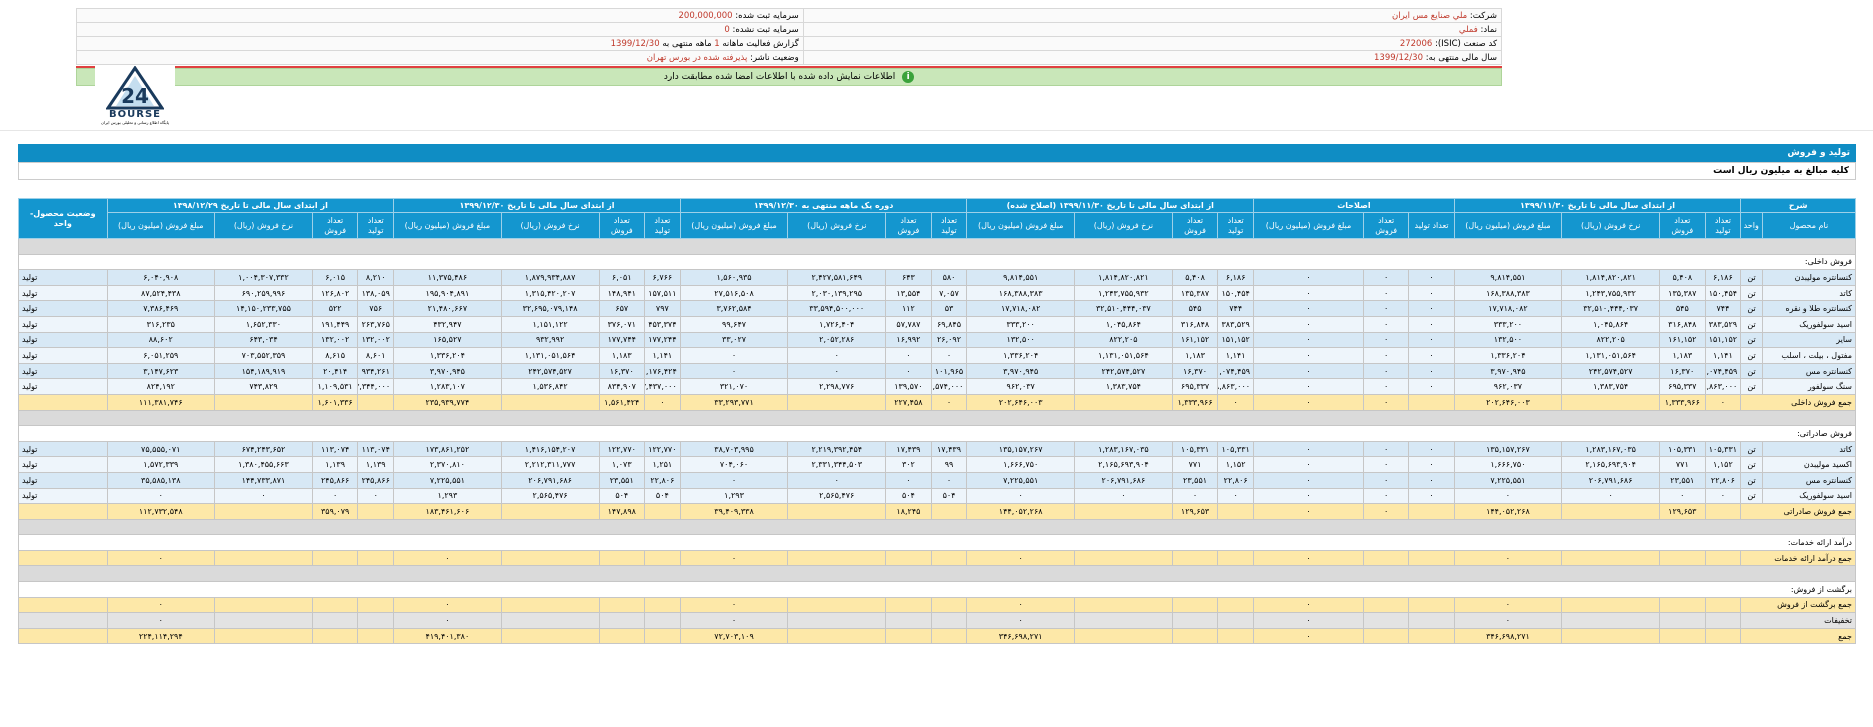  I want to click on value-cell: ۹۶۲,۰۳۷, so click(1020, 386).